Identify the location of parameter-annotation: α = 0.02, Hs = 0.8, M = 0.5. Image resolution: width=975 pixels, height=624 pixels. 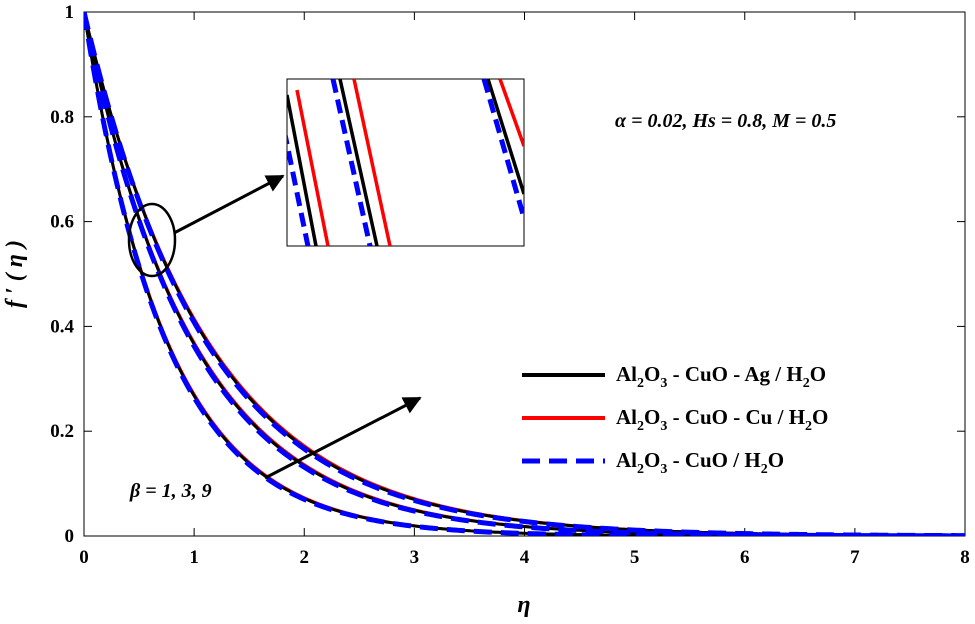
(725, 121).